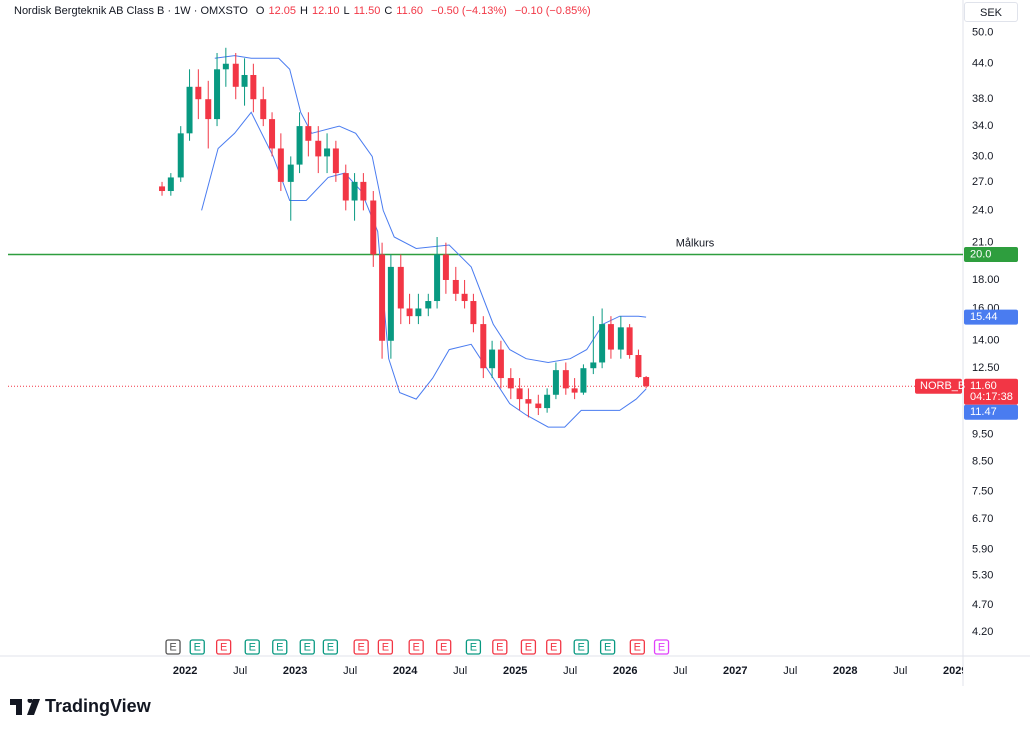  What do you see at coordinates (991, 254) in the screenshot?
I see `target-price-label-box` at bounding box center [991, 254].